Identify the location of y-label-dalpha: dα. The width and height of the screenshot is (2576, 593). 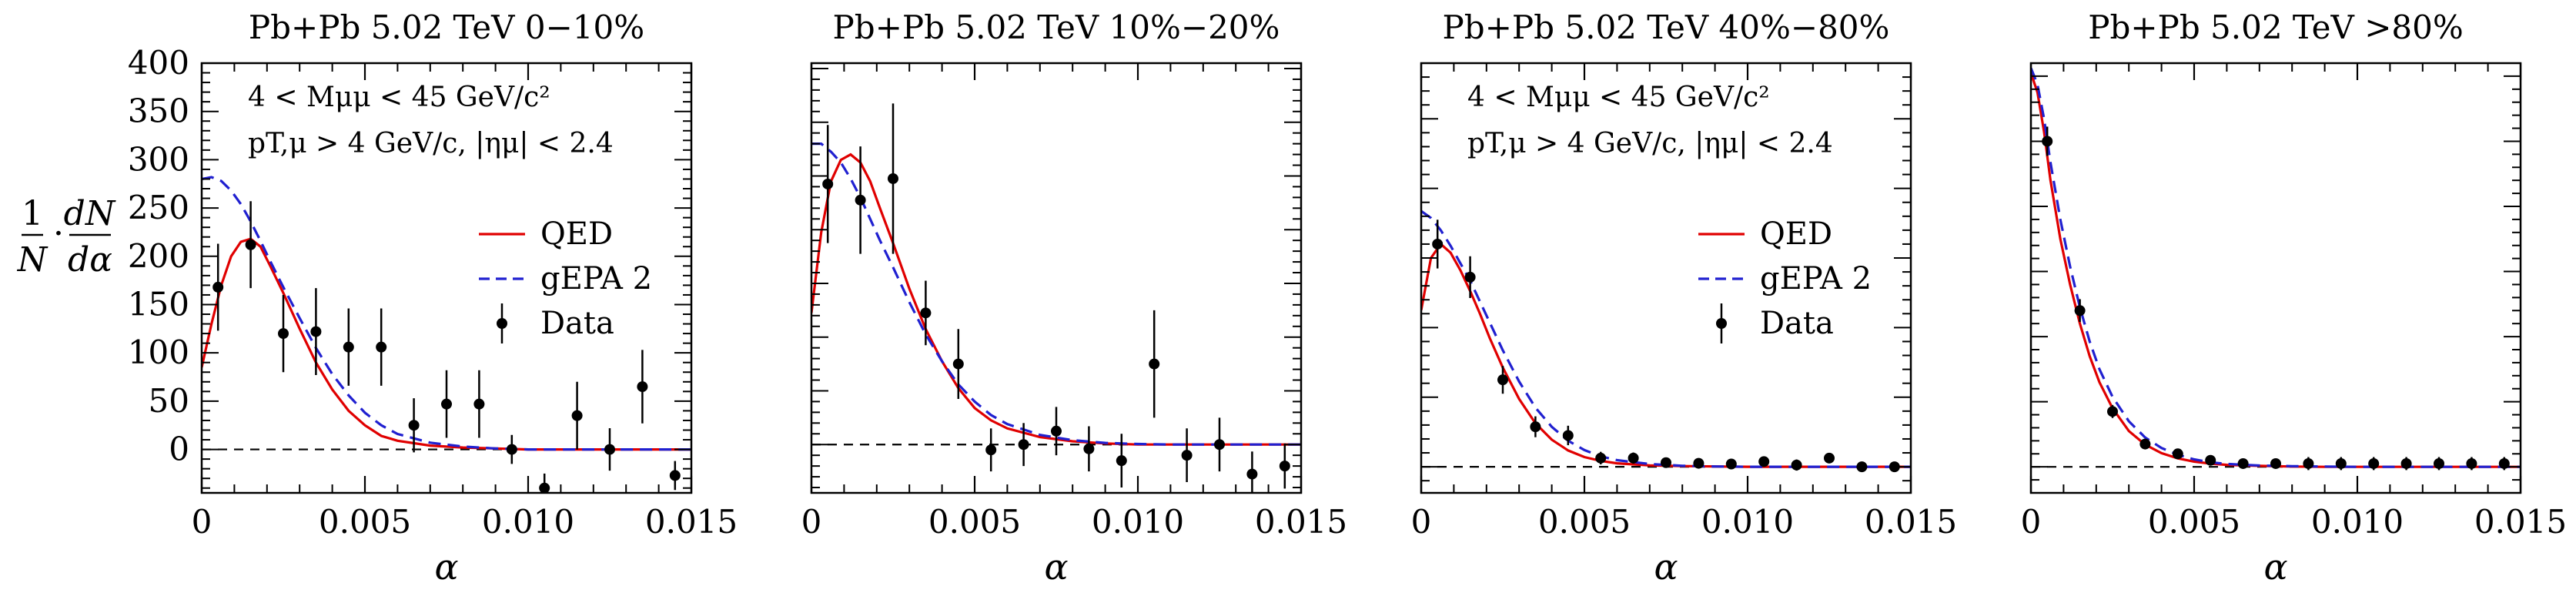
(90, 260).